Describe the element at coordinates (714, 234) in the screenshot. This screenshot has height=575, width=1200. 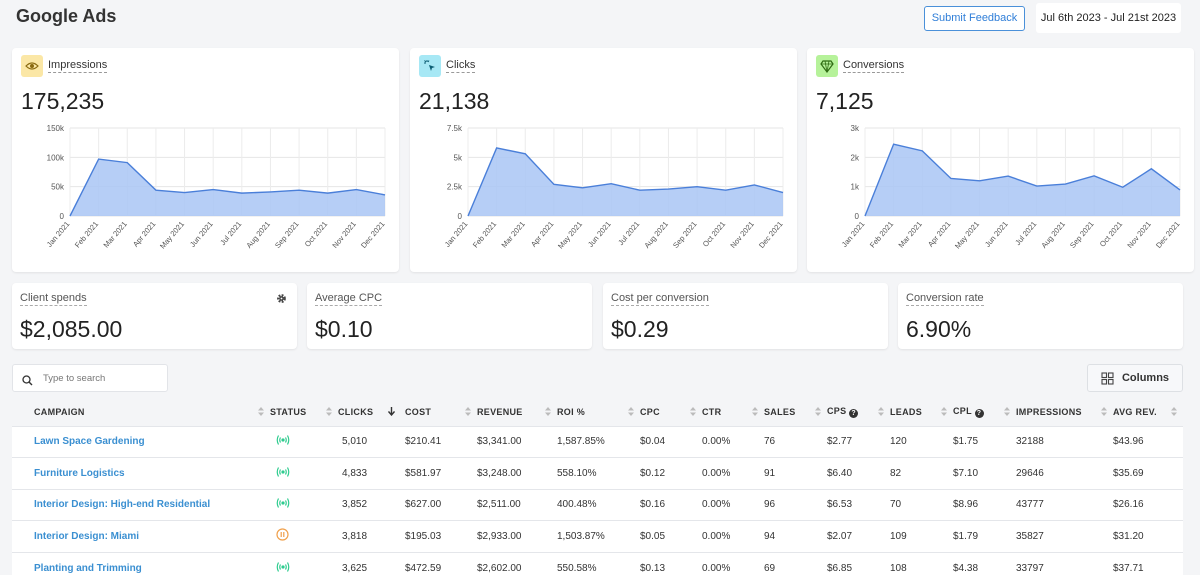
I see `x-tick-label: Oct 2021` at that location.